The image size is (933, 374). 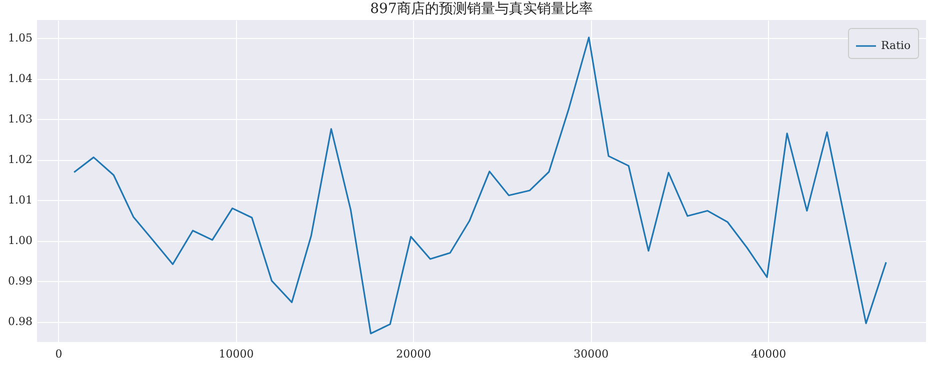 What do you see at coordinates (20, 79) in the screenshot?
I see `y-tick-label: 1.04` at bounding box center [20, 79].